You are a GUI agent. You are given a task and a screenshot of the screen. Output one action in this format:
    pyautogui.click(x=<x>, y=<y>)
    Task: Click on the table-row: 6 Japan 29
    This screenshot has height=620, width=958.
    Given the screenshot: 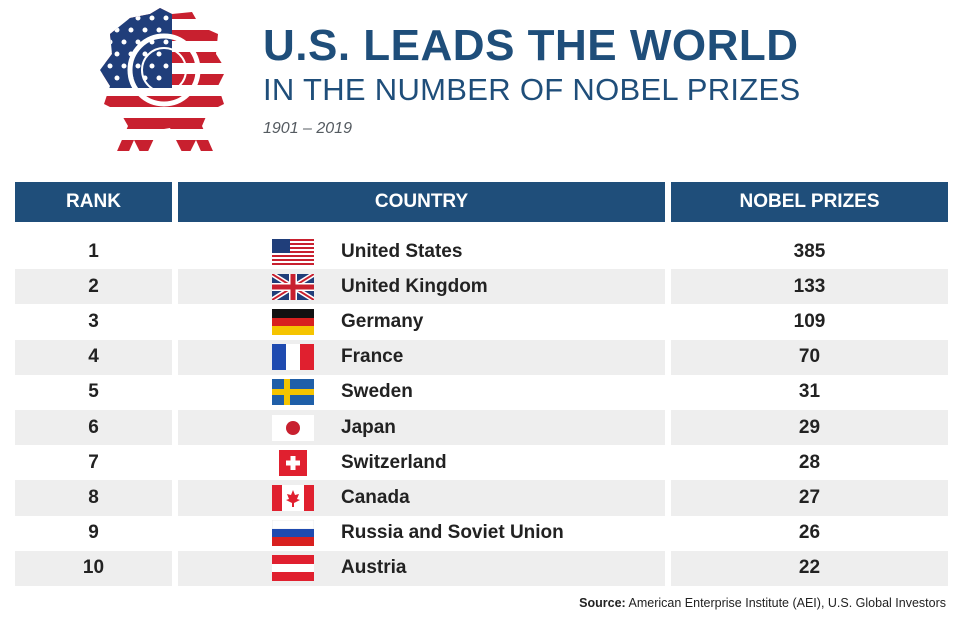 What is the action you would take?
    pyautogui.click(x=481, y=427)
    